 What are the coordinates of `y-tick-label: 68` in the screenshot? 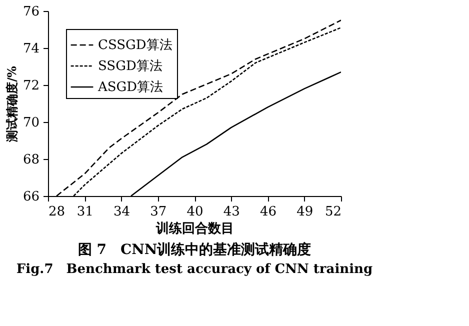 It's located at (31, 160).